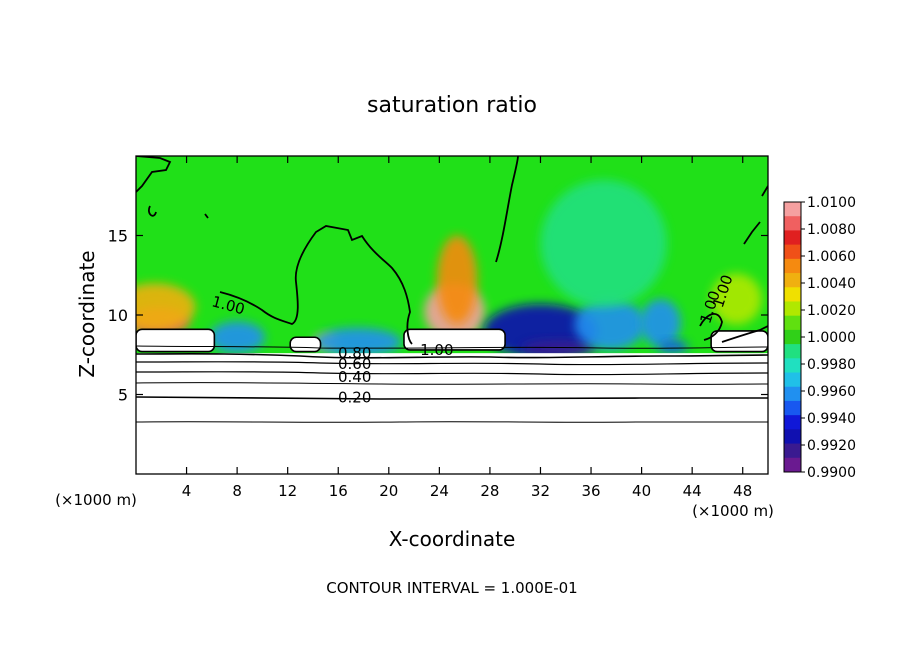  I want to click on contour-0.30, so click(452, 383).